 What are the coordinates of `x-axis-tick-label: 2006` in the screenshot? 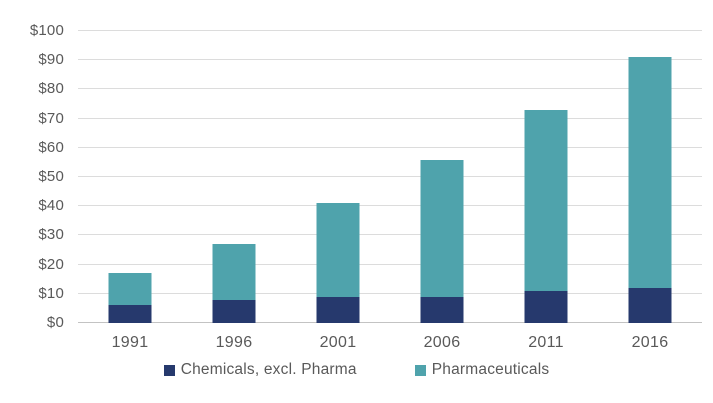 It's located at (442, 342).